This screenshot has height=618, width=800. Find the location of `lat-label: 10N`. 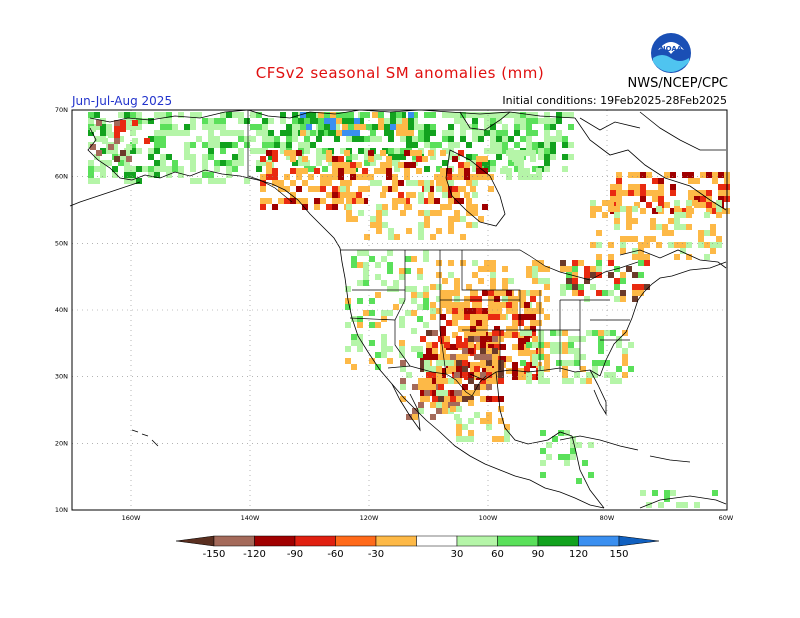

lat-label: 10N is located at coordinates (61, 510).